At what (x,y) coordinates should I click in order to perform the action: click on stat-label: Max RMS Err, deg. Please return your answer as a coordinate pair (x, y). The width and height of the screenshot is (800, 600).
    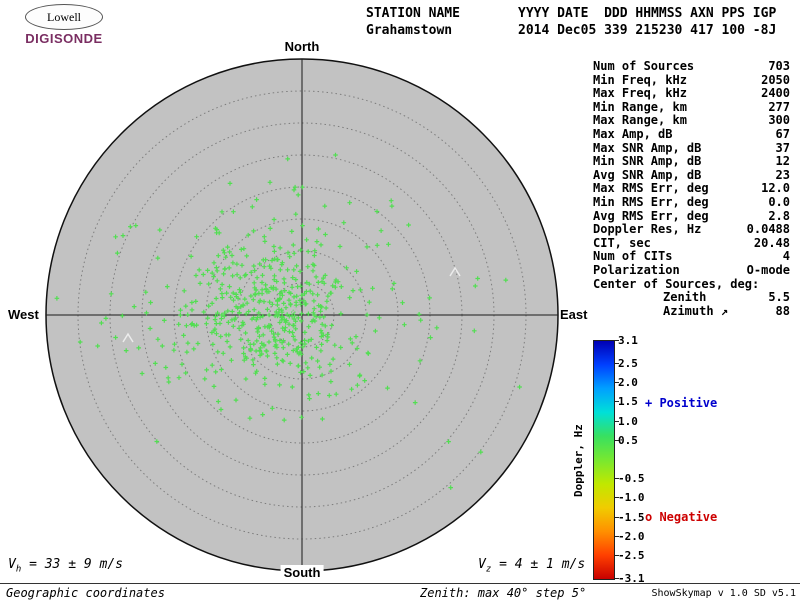
    Looking at the image, I should click on (651, 188).